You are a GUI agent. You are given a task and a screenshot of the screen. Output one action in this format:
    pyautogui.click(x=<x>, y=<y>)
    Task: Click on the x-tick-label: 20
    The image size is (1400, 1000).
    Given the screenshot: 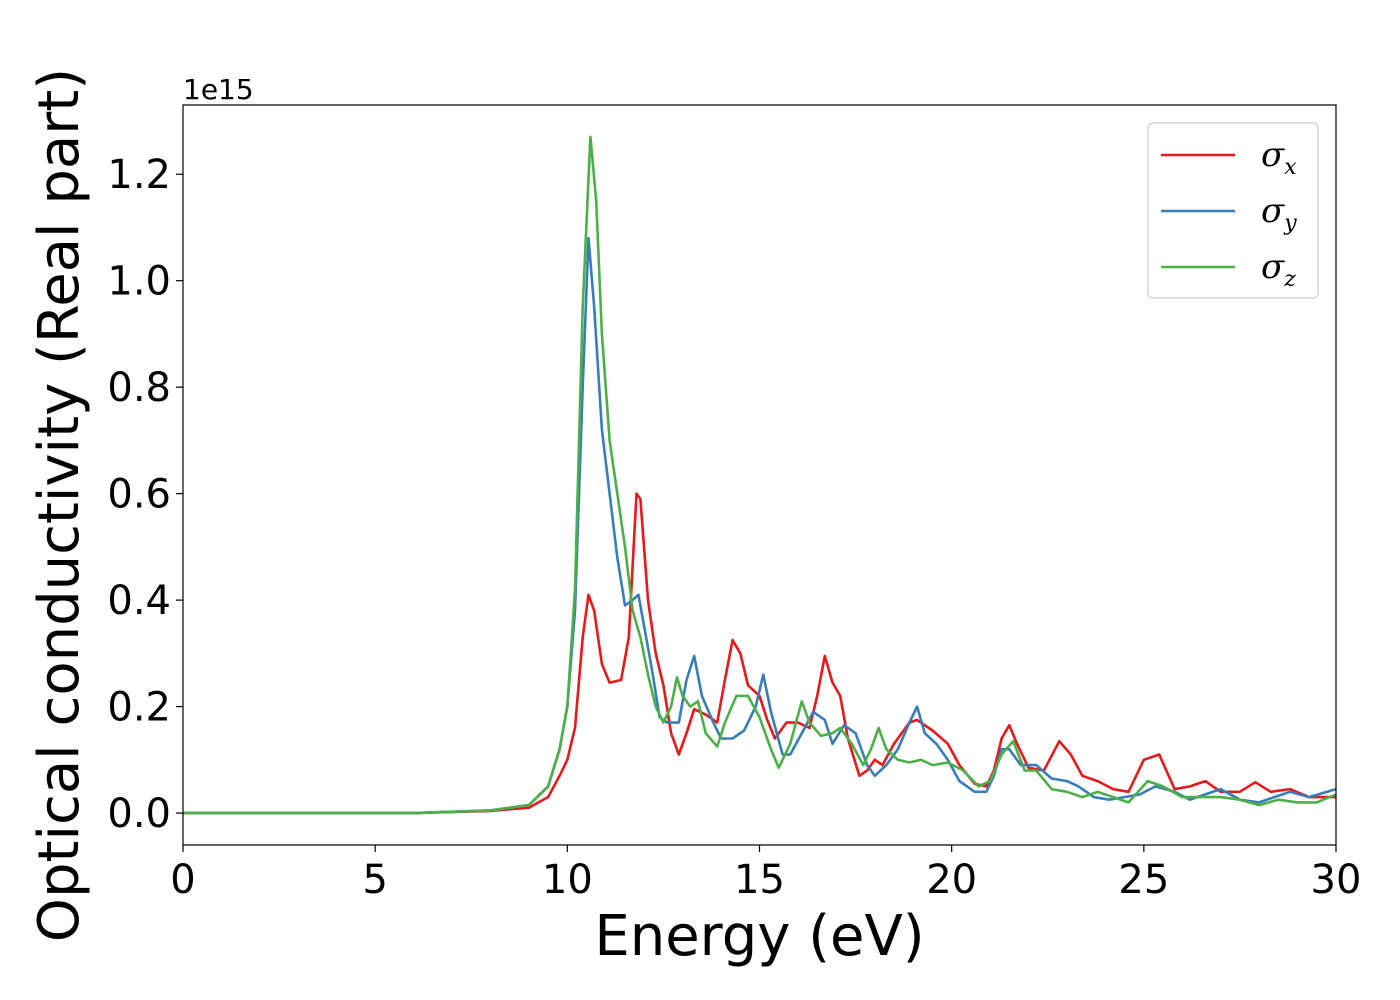 What is the action you would take?
    pyautogui.click(x=951, y=880)
    